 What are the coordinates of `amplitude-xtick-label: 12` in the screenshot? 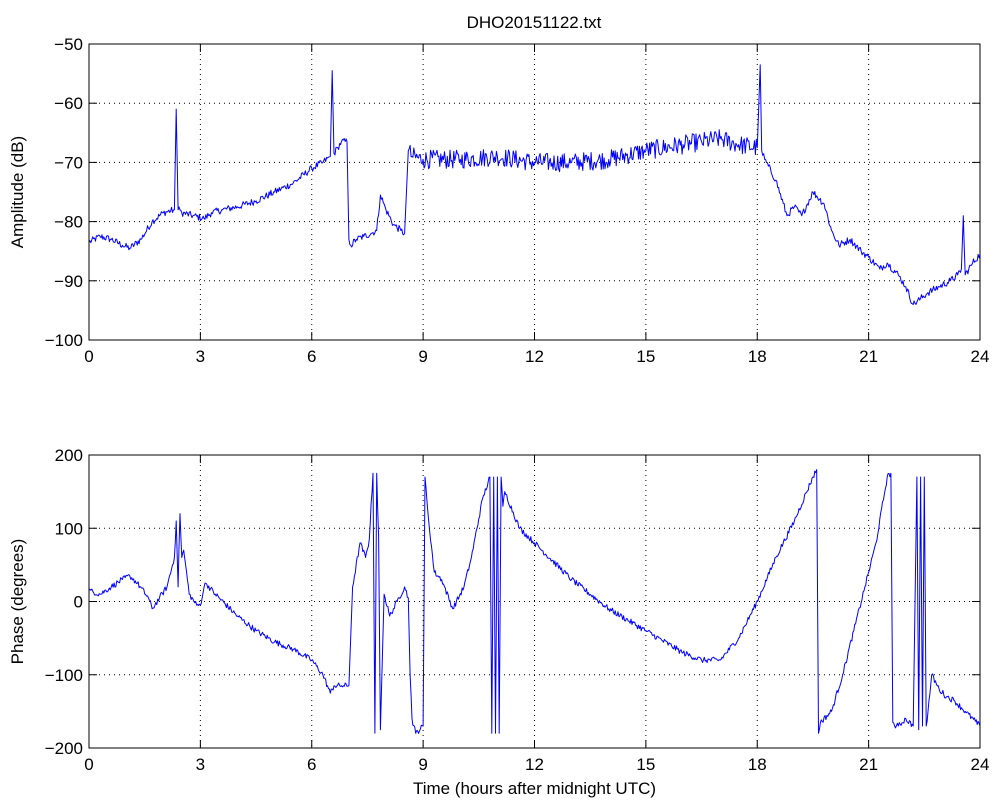 It's located at (534, 356).